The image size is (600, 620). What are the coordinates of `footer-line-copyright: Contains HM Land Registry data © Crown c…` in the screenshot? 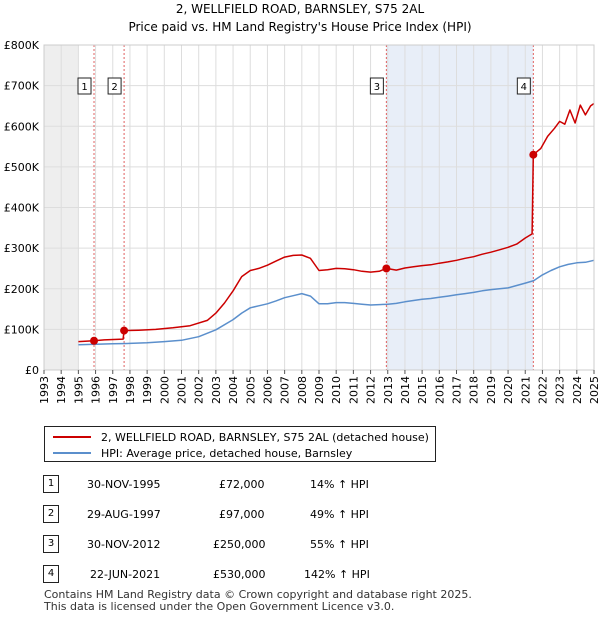 It's located at (258, 594).